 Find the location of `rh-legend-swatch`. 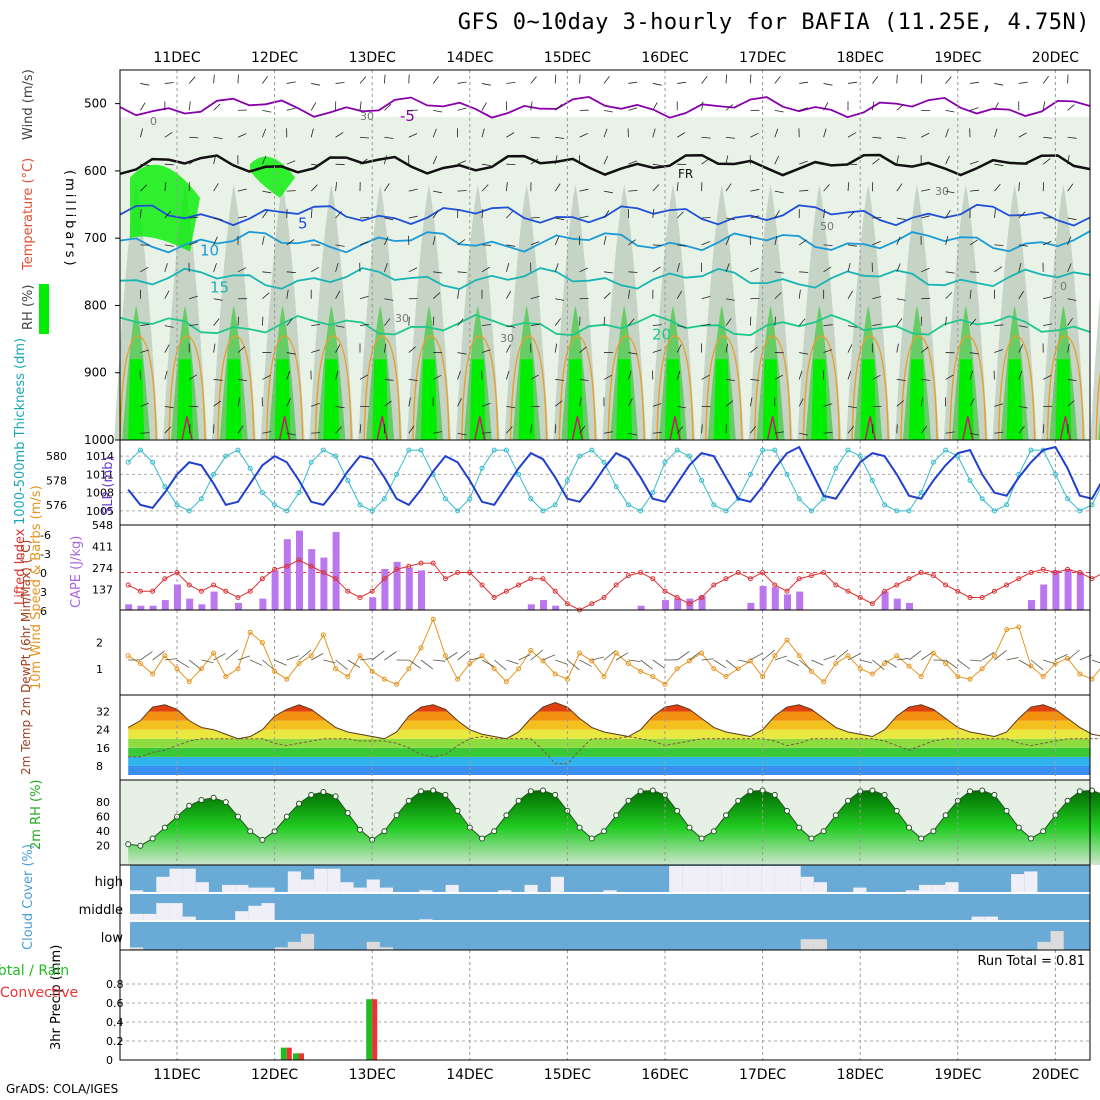

rh-legend-swatch is located at coordinates (44, 309).